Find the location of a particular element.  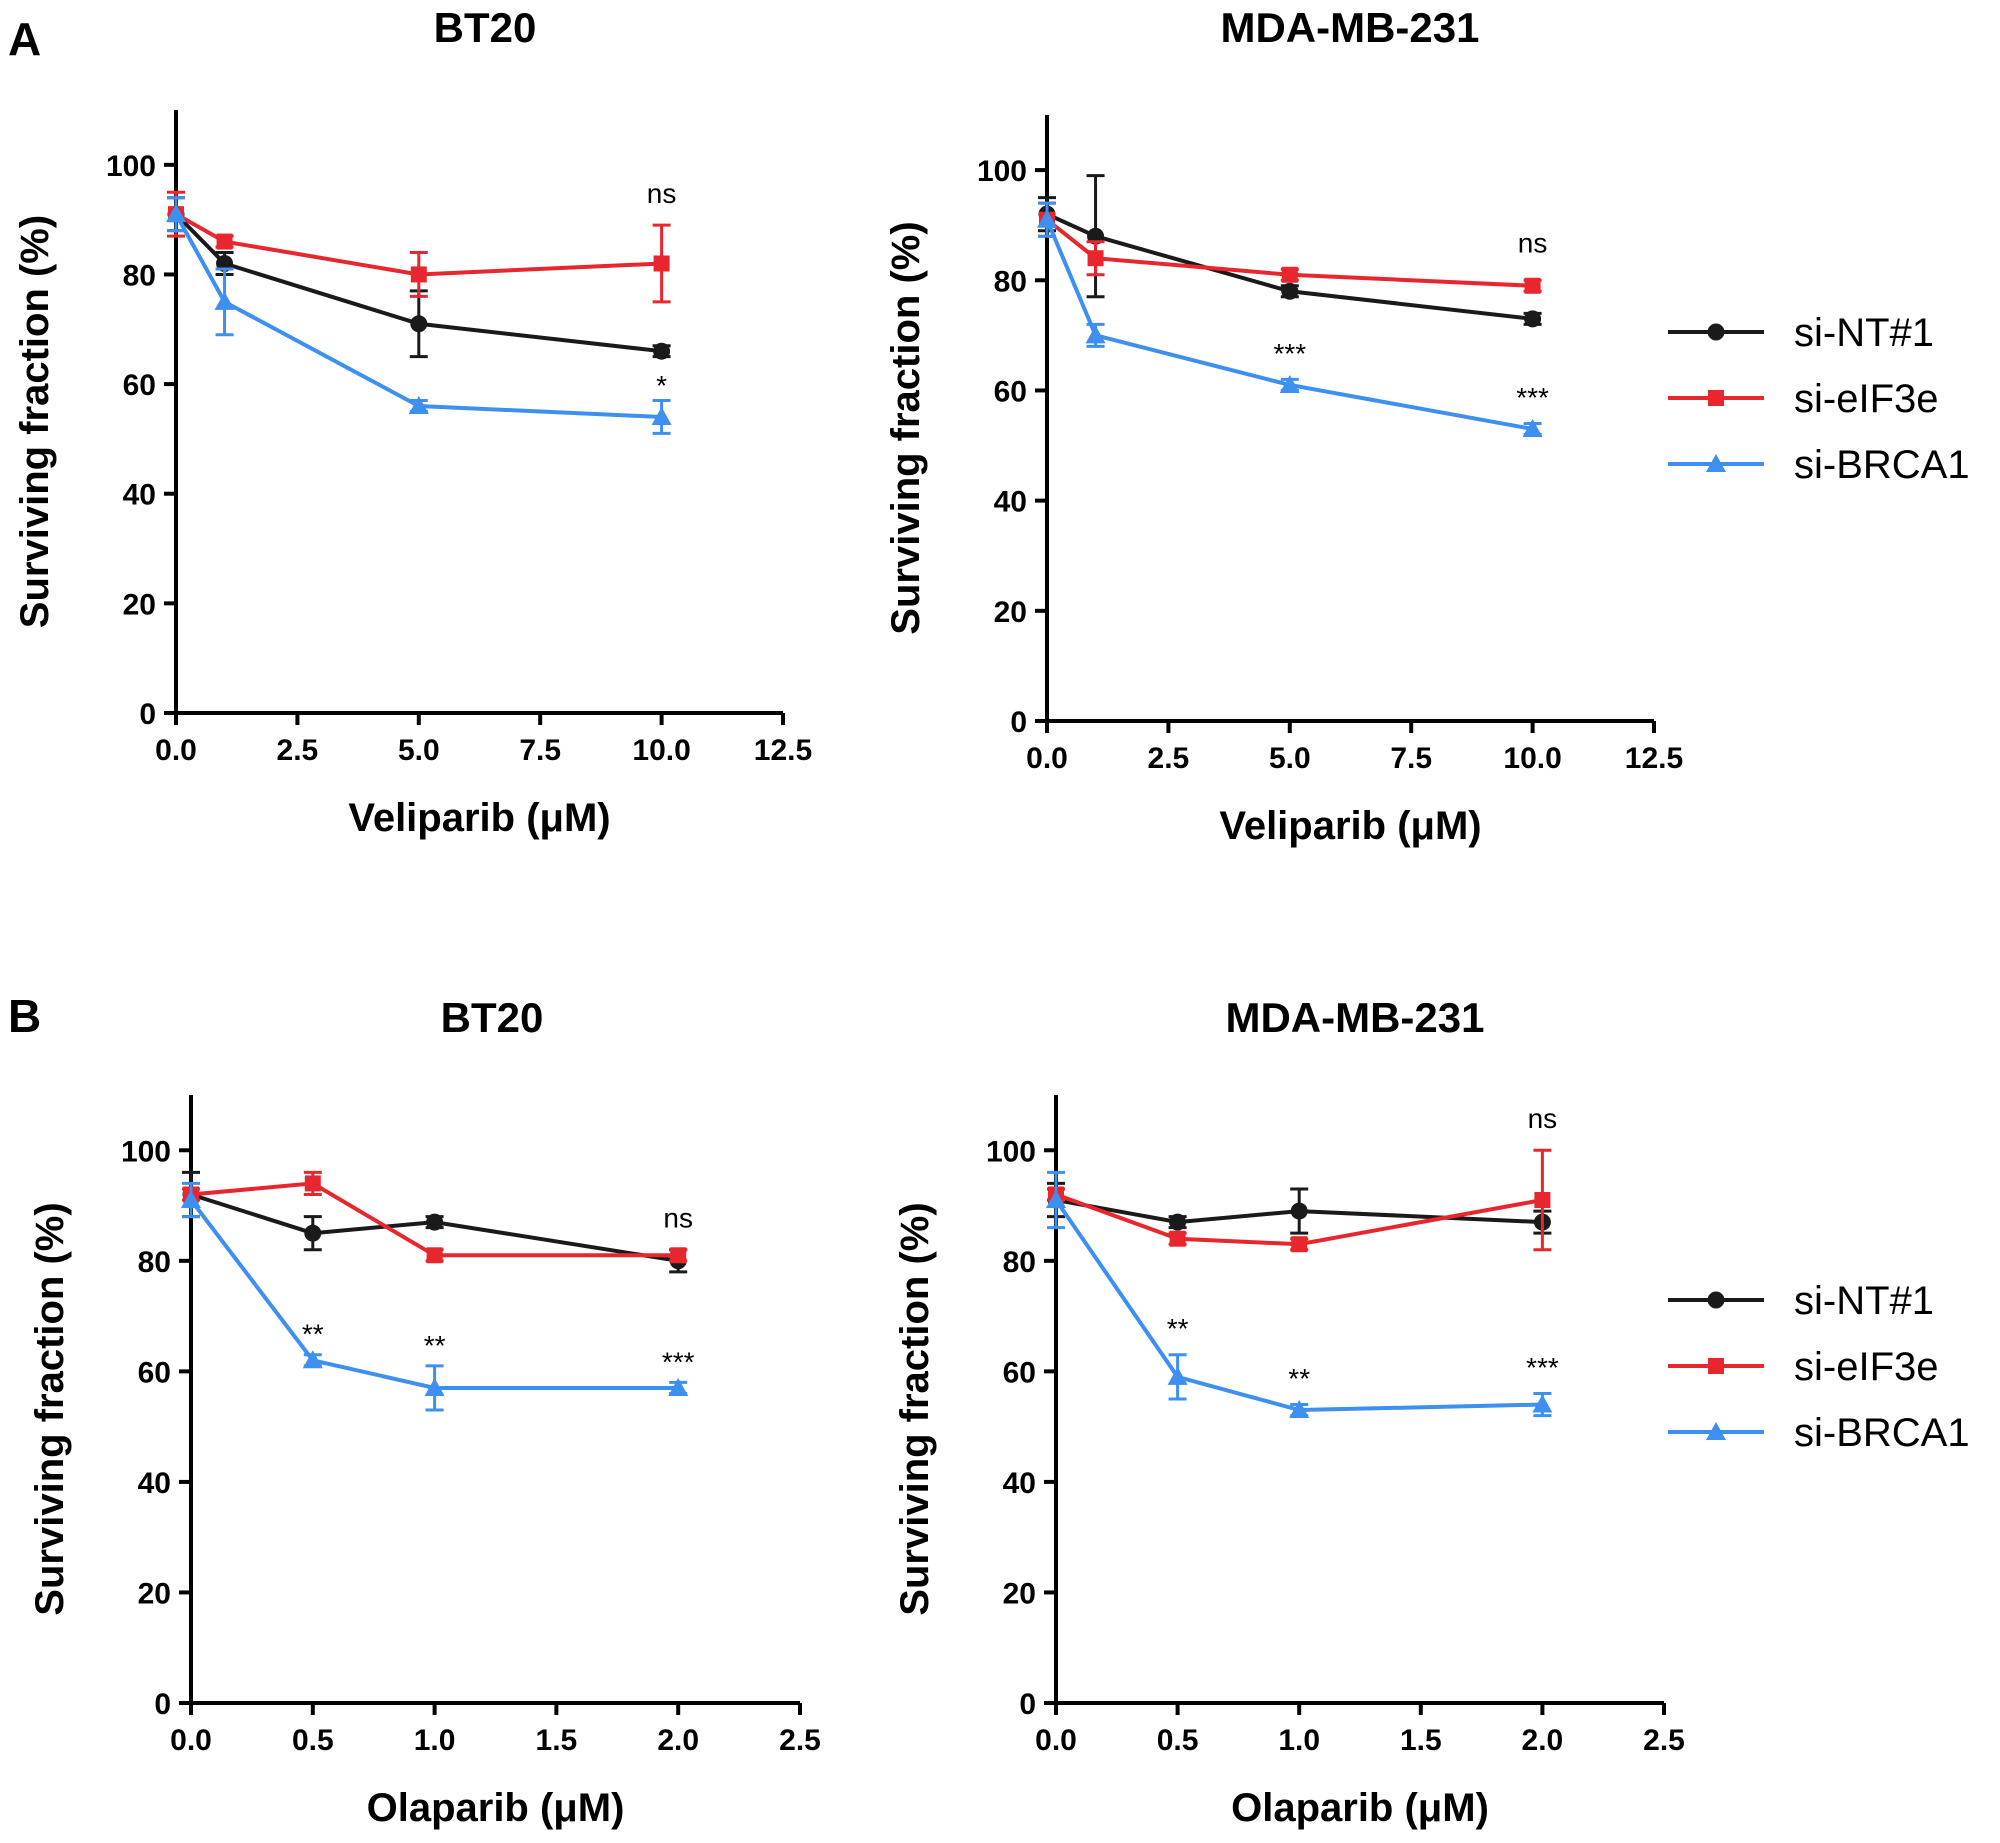

legend-item: si-NT#1 is located at coordinates (1801, 1301).